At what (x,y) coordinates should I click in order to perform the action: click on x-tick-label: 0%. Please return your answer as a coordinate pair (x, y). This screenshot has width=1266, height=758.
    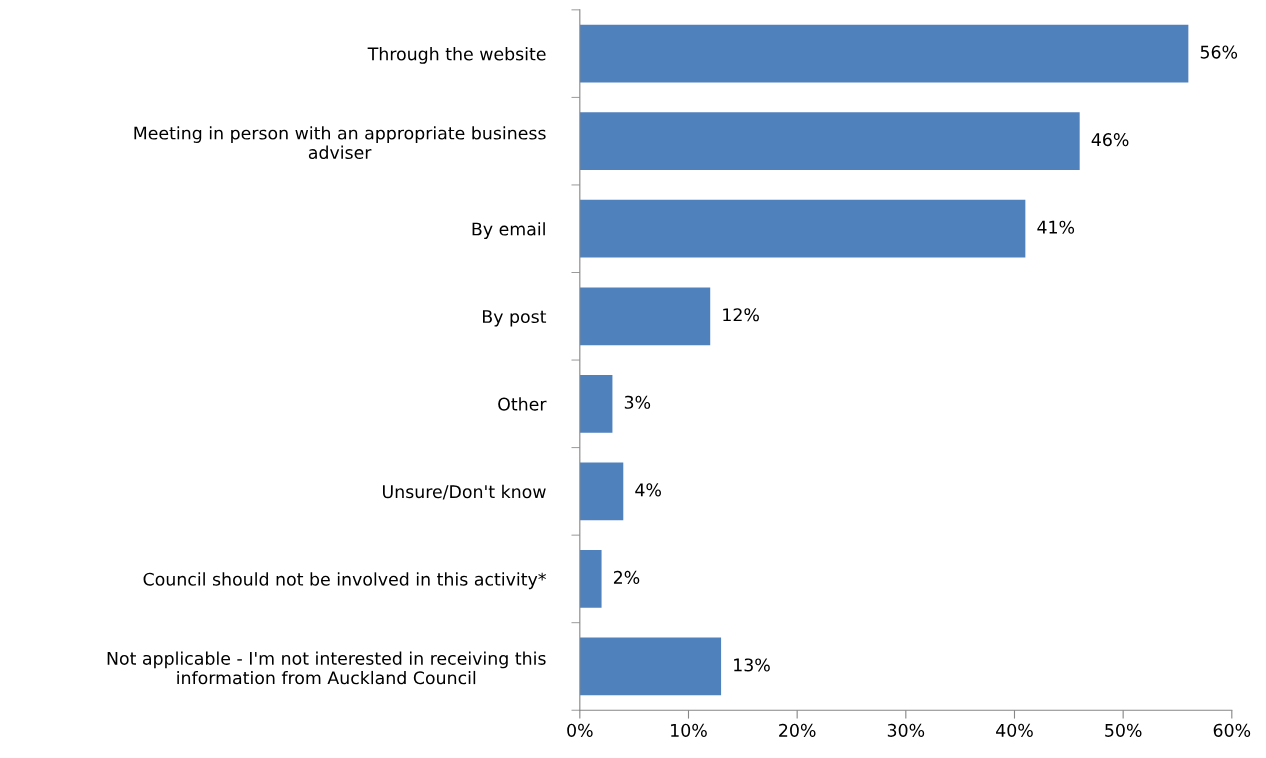
    Looking at the image, I should click on (580, 730).